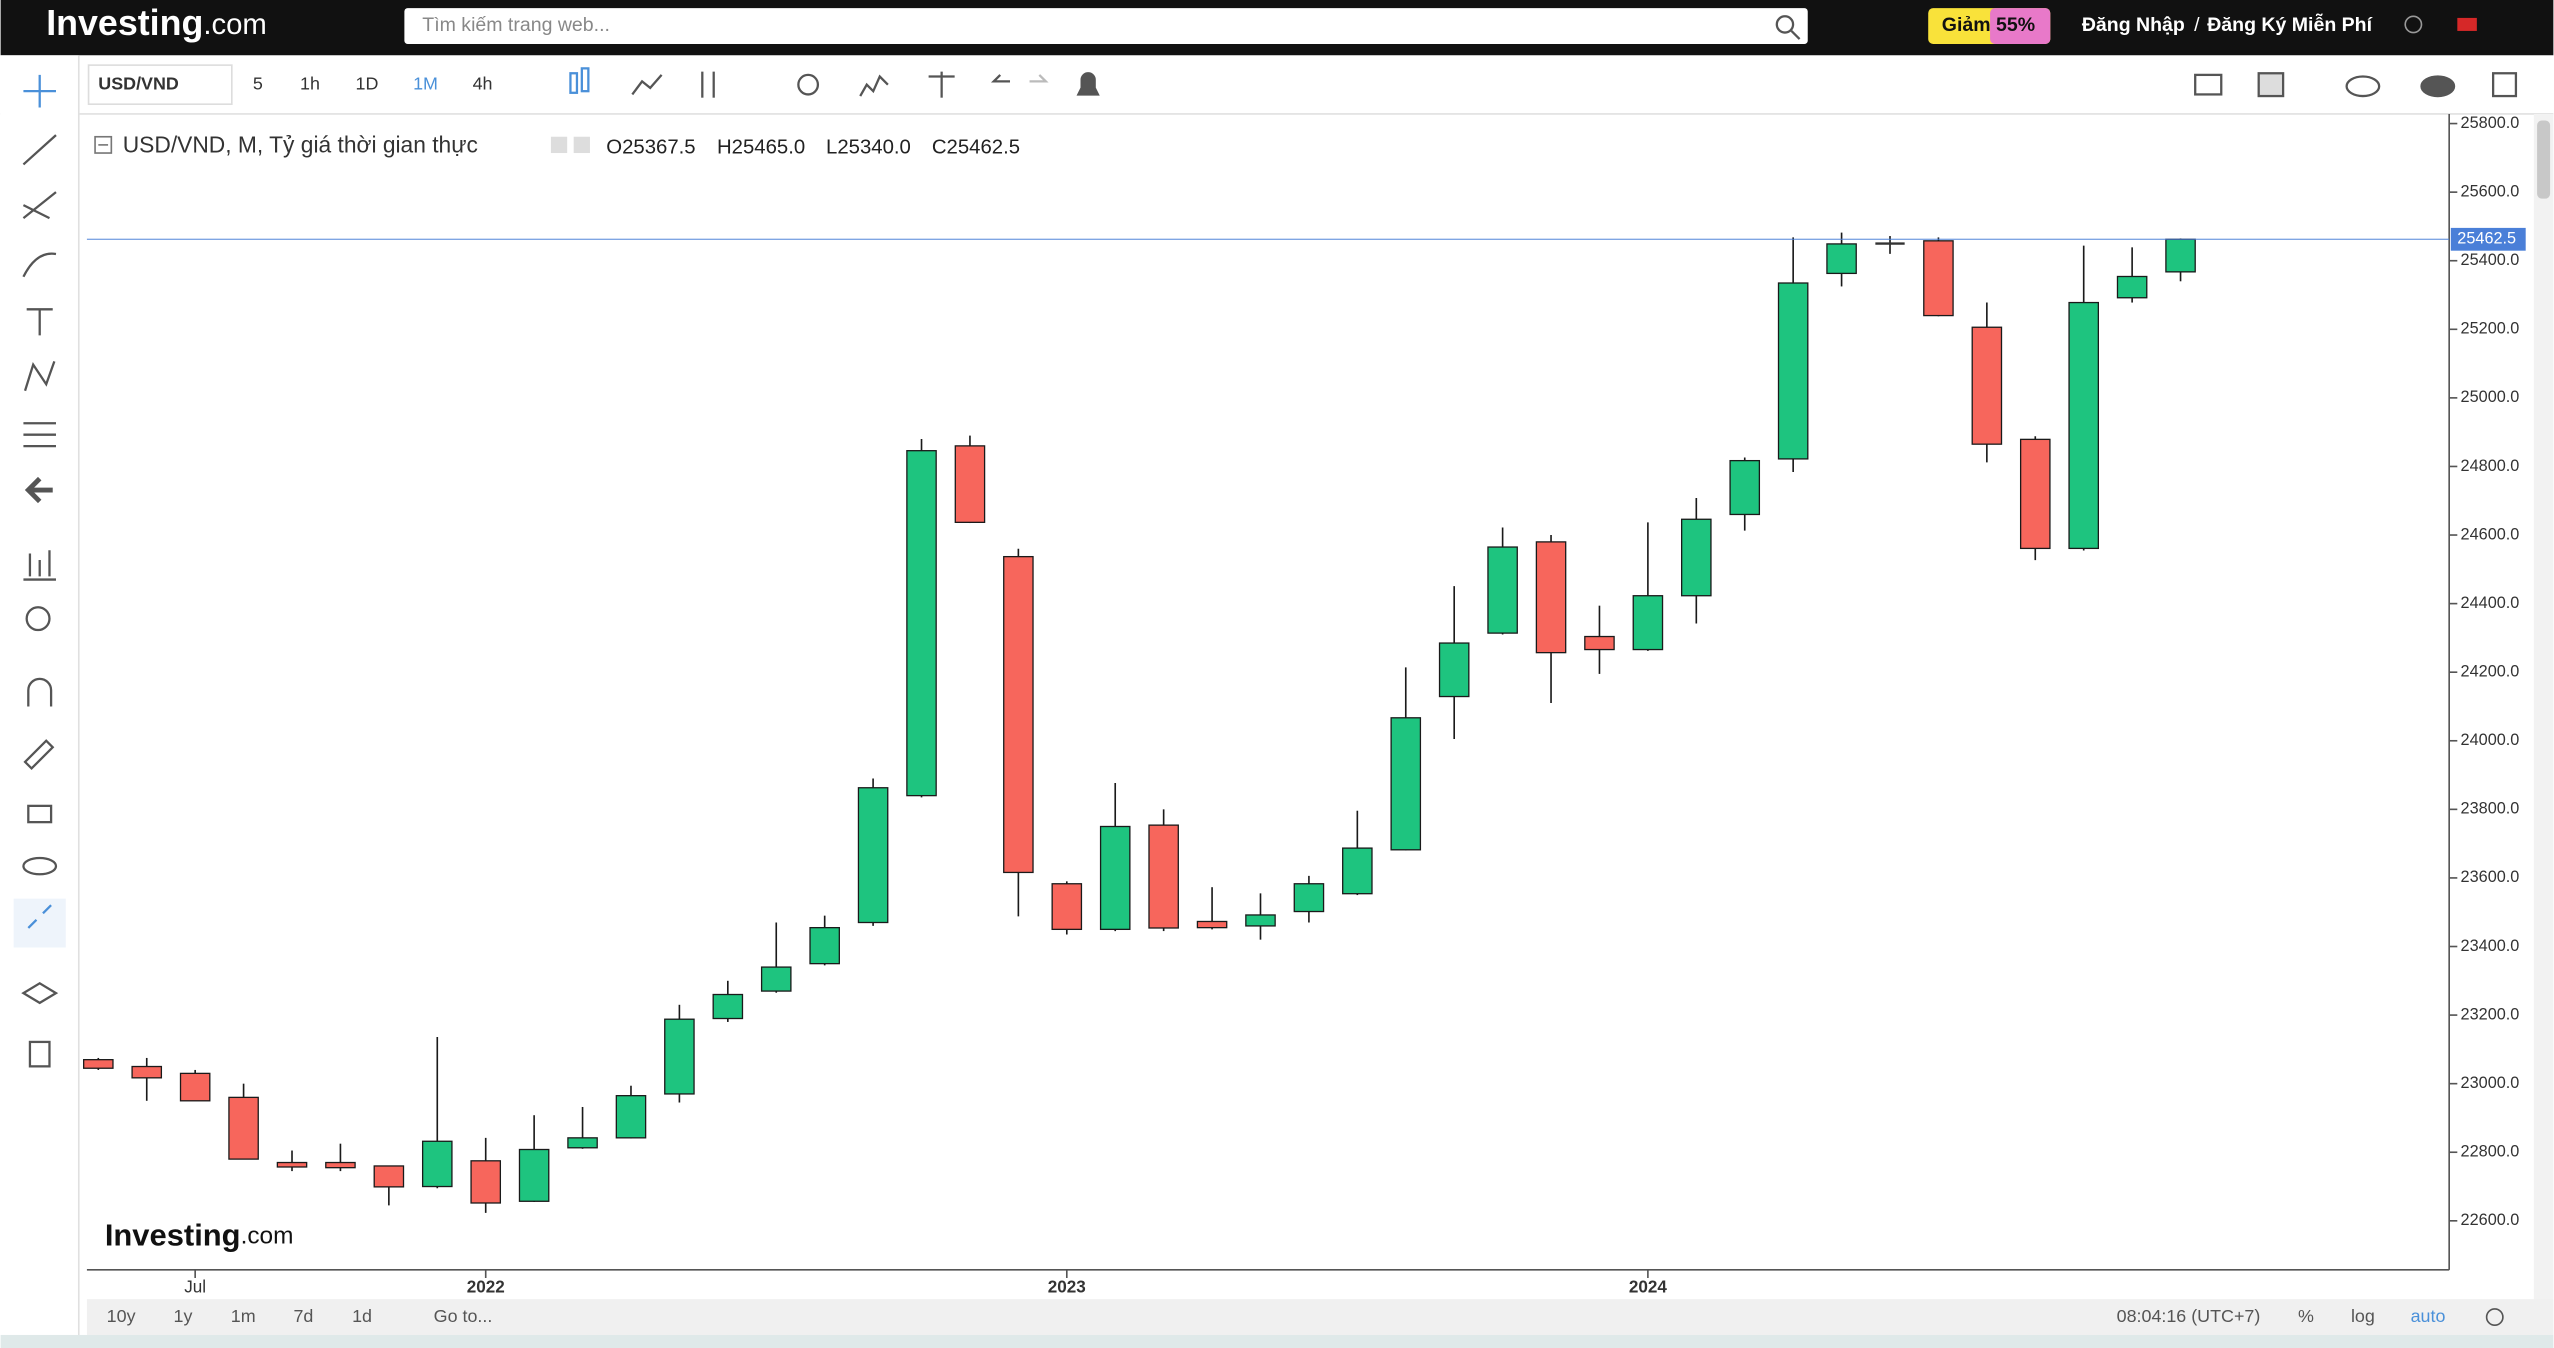  Describe the element at coordinates (38, 619) in the screenshot. I see `zoom-tool` at that location.